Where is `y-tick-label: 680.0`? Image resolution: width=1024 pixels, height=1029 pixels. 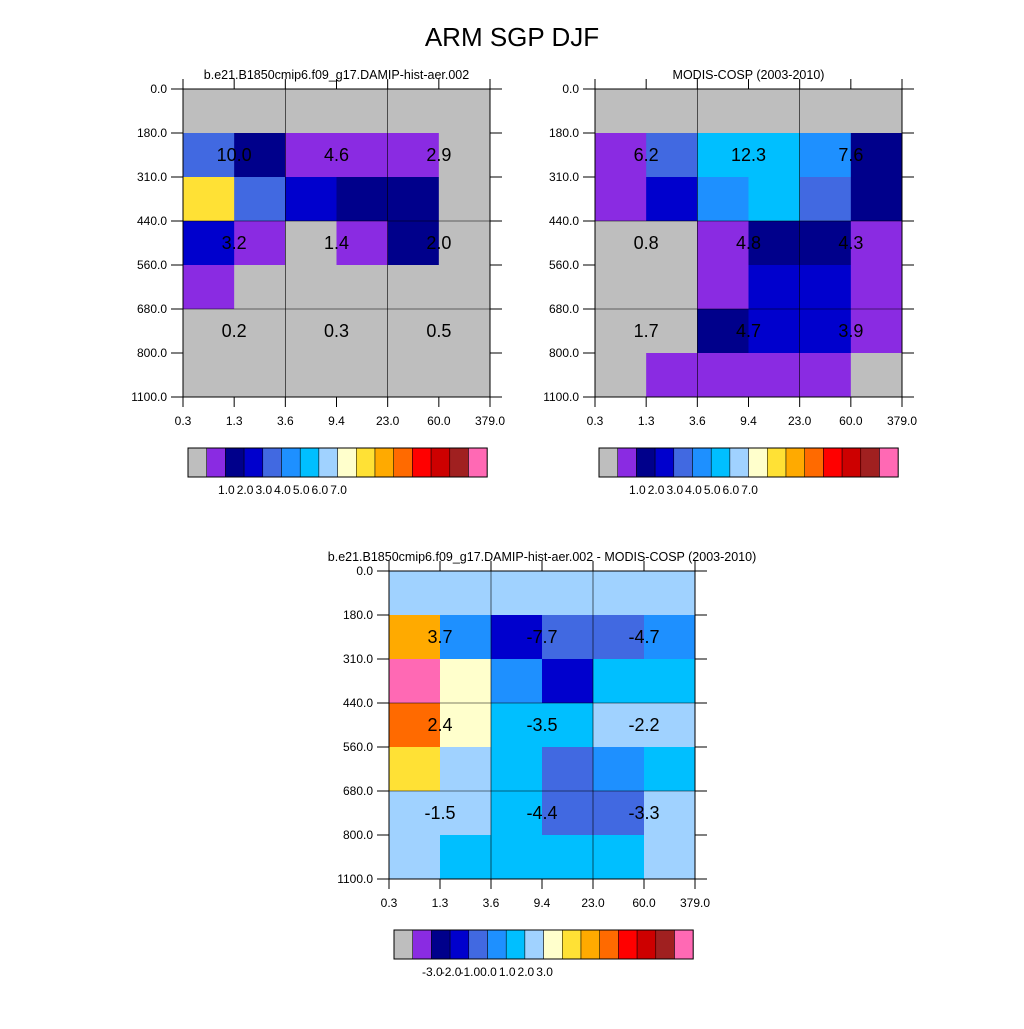
y-tick-label: 680.0 is located at coordinates (564, 309).